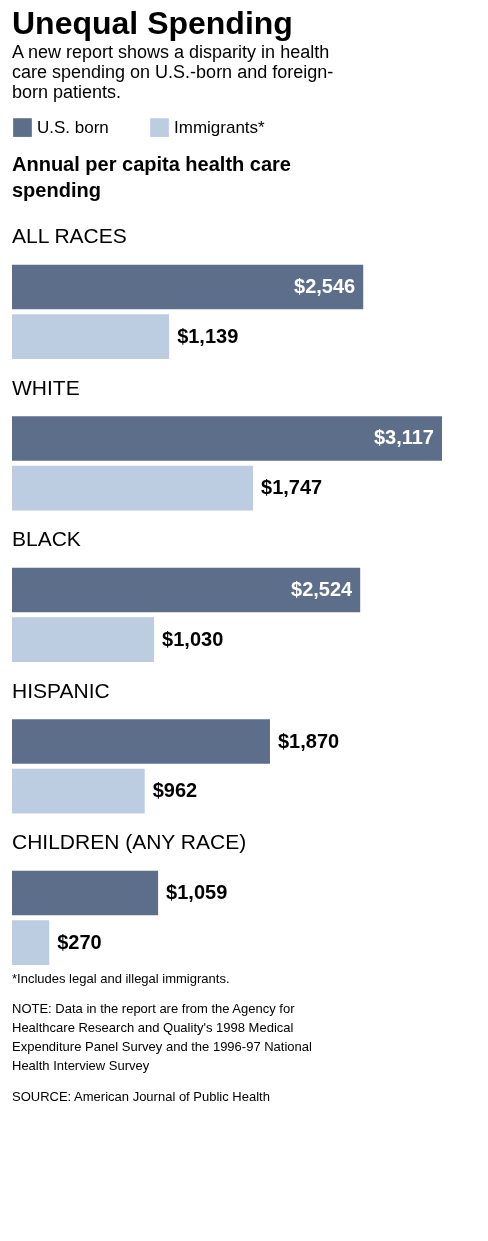  Describe the element at coordinates (292, 487) in the screenshot. I see `data-label: $1,747` at that location.